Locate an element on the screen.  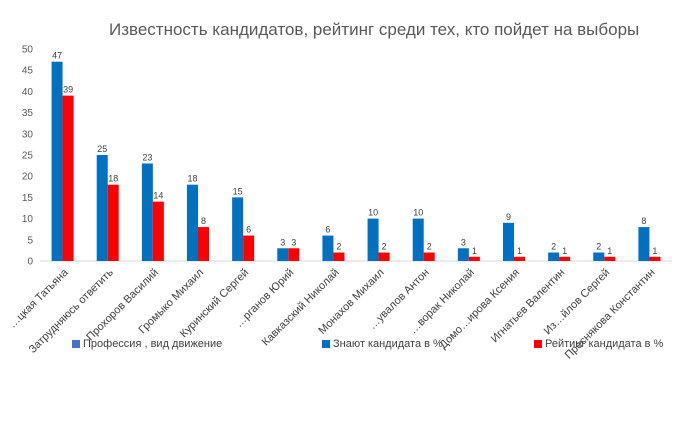
data-label-known: 9 is located at coordinates (508, 217).